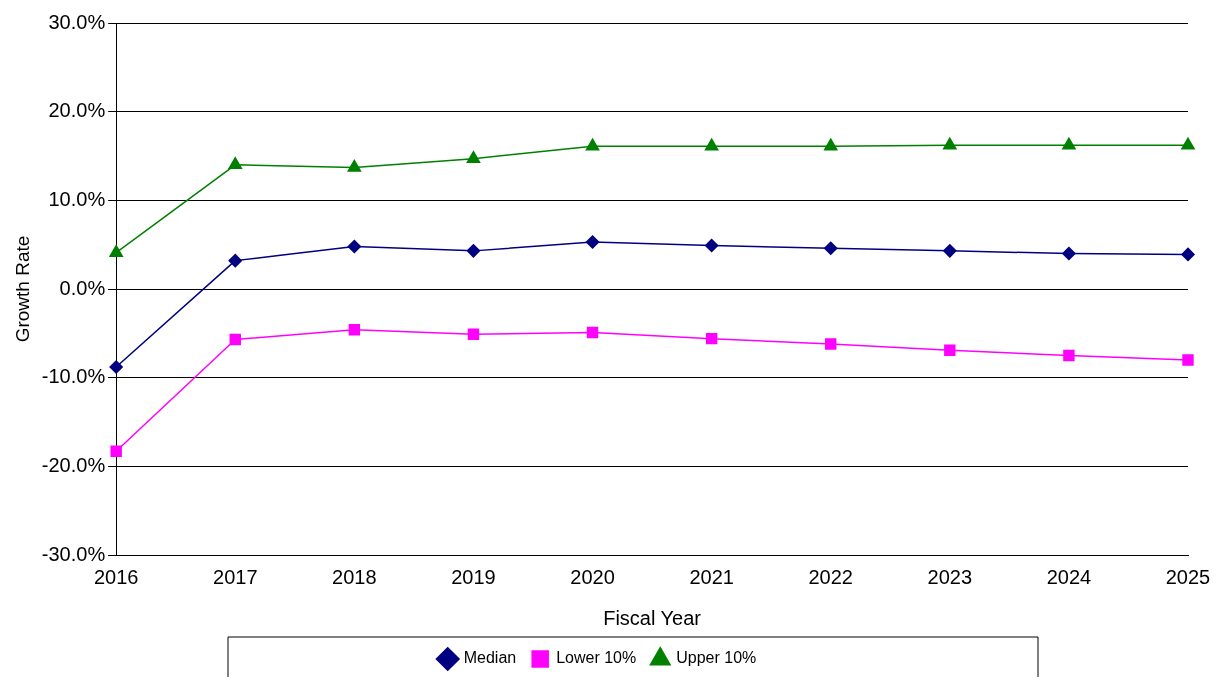 The image size is (1226, 685). Describe the element at coordinates (82, 287) in the screenshot. I see `y-tick-label: 0.0%` at that location.